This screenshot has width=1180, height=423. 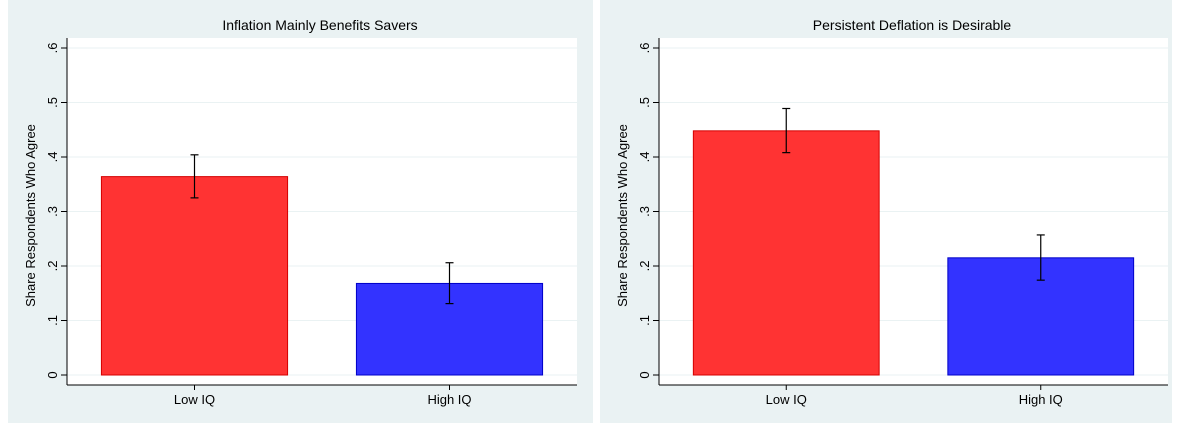 What do you see at coordinates (319, 25) in the screenshot?
I see `chart-title: Inflation Mainly Benefits Savers` at bounding box center [319, 25].